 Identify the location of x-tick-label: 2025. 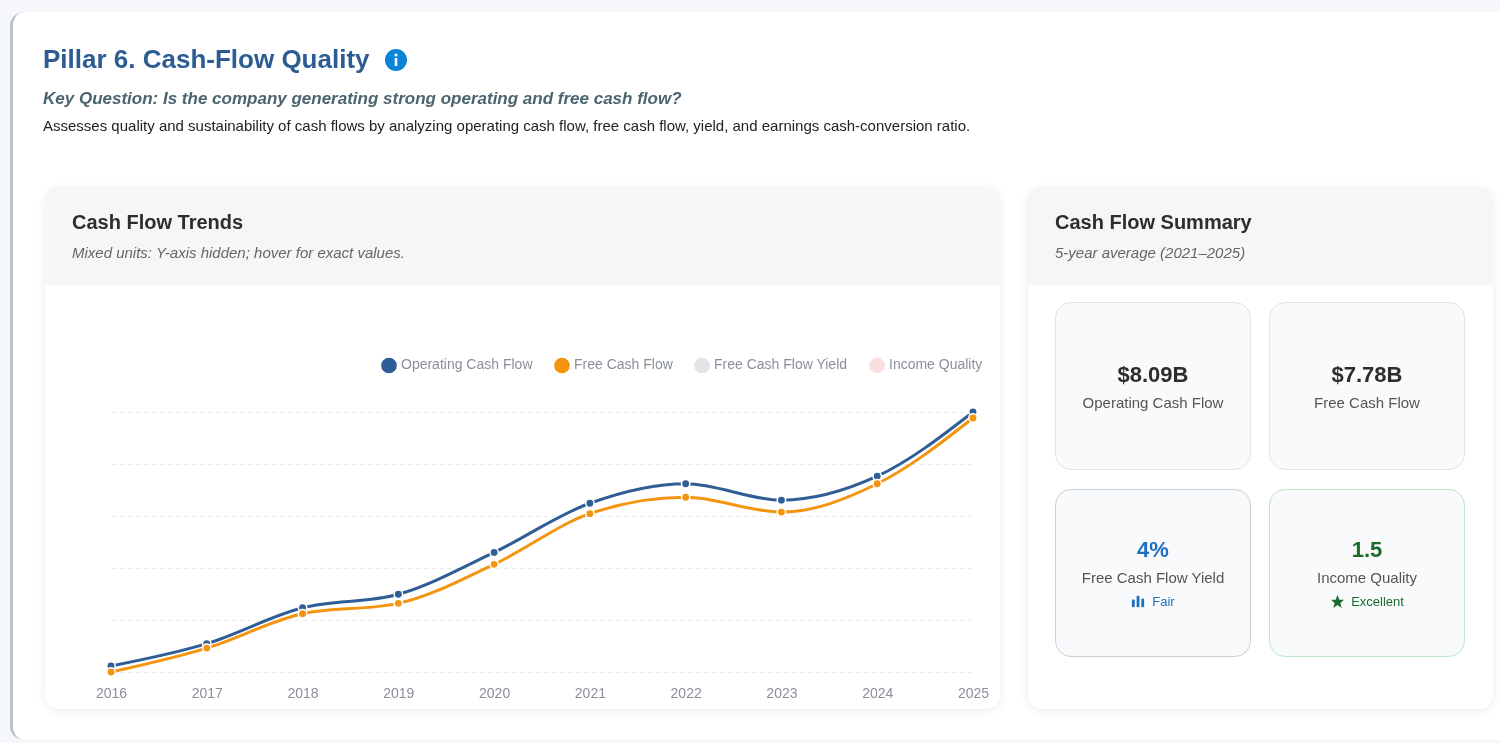
(973, 692).